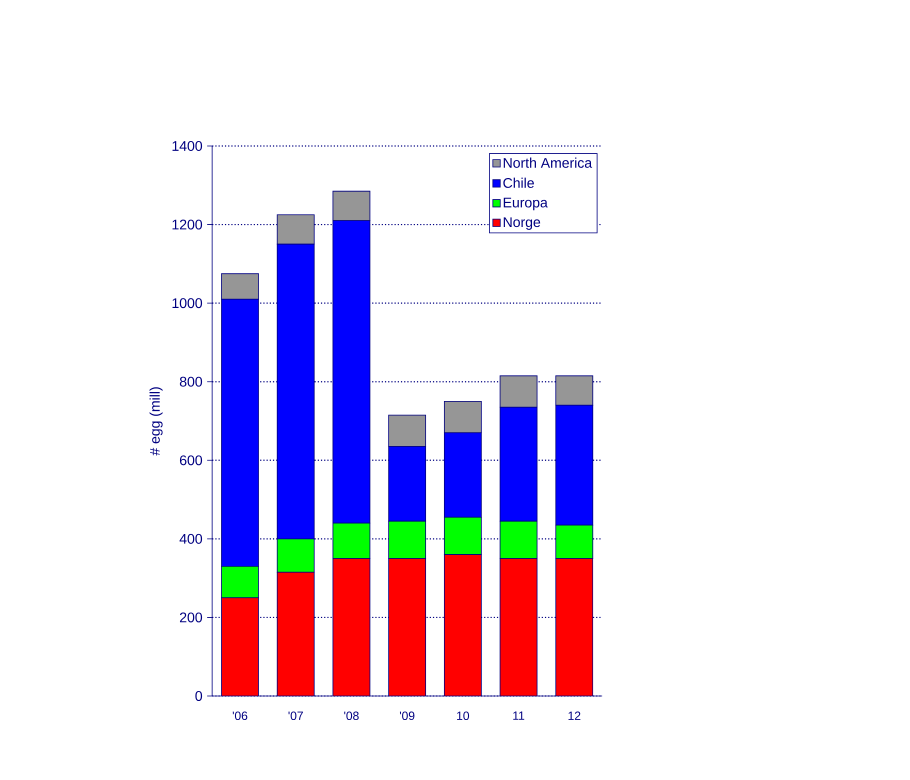  What do you see at coordinates (351, 716) in the screenshot?
I see `x-tick-label: '08` at bounding box center [351, 716].